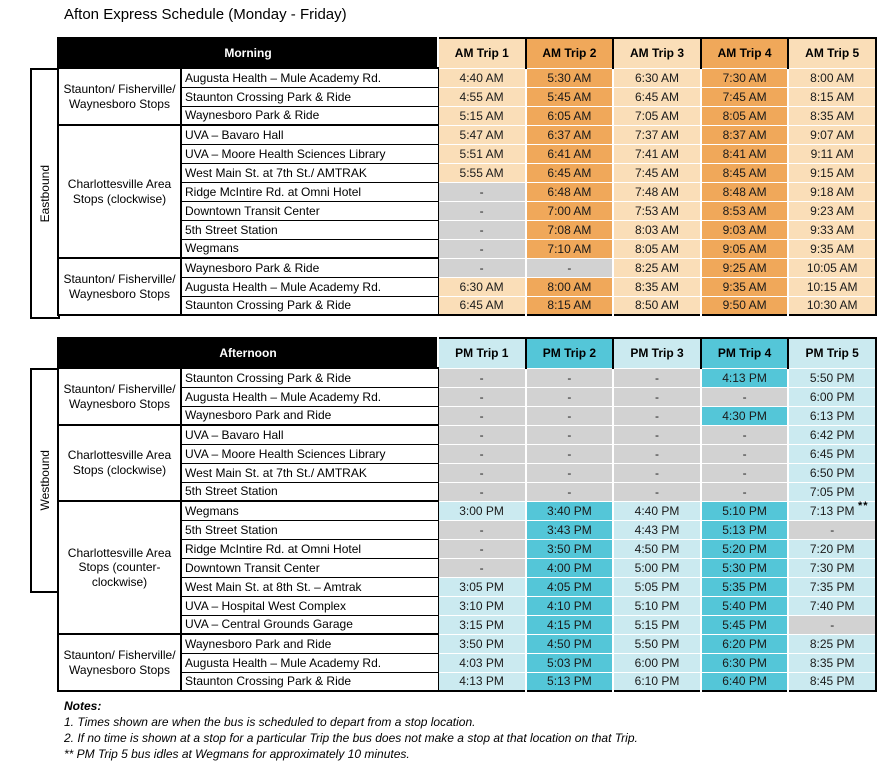 Image resolution: width=880 pixels, height=773 pixels. I want to click on stop-name: Augusta Health – Mule Academy Rd., so click(309, 396).